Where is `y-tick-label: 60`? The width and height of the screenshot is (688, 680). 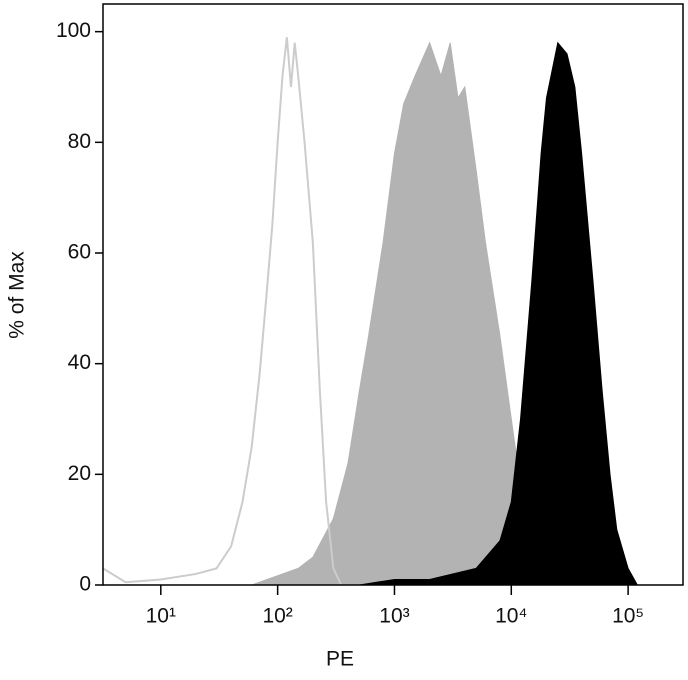
y-tick-label: 60 is located at coordinates (79, 252).